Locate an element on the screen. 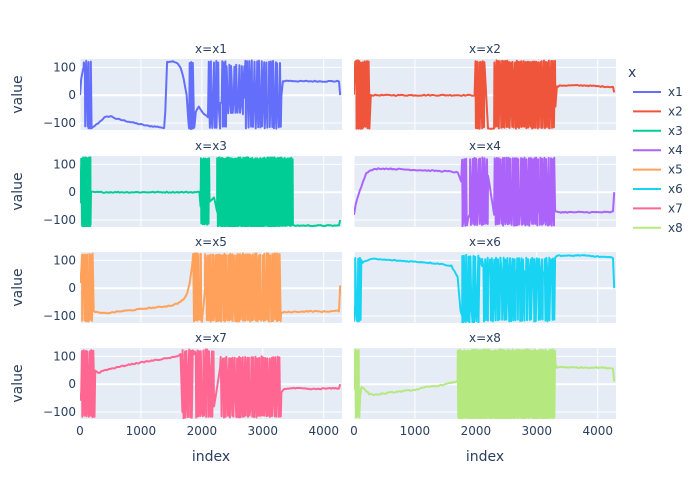 Image resolution: width=700 pixels, height=504 pixels. legend-item-x3: x3 is located at coordinates (658, 131).